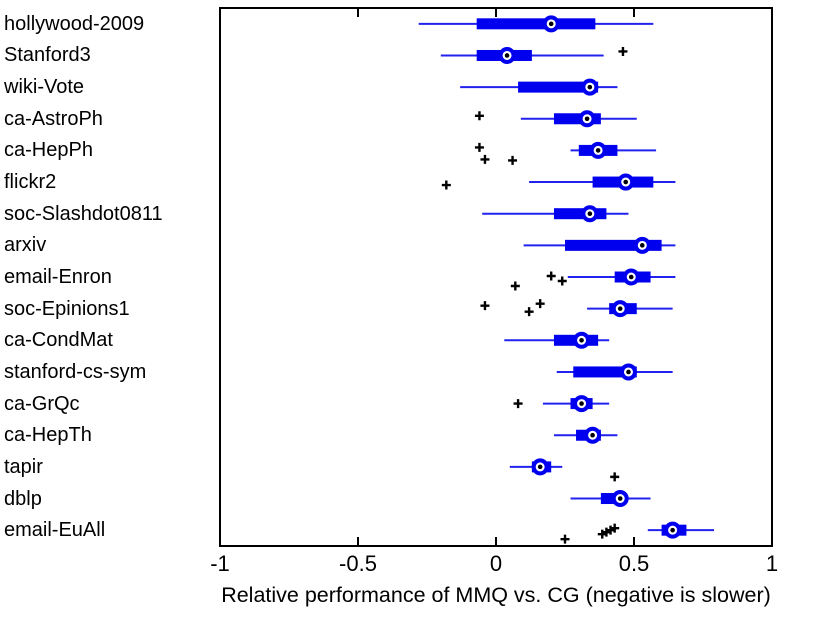  I want to click on y-axis-label: ca-CondMat, so click(58, 340).